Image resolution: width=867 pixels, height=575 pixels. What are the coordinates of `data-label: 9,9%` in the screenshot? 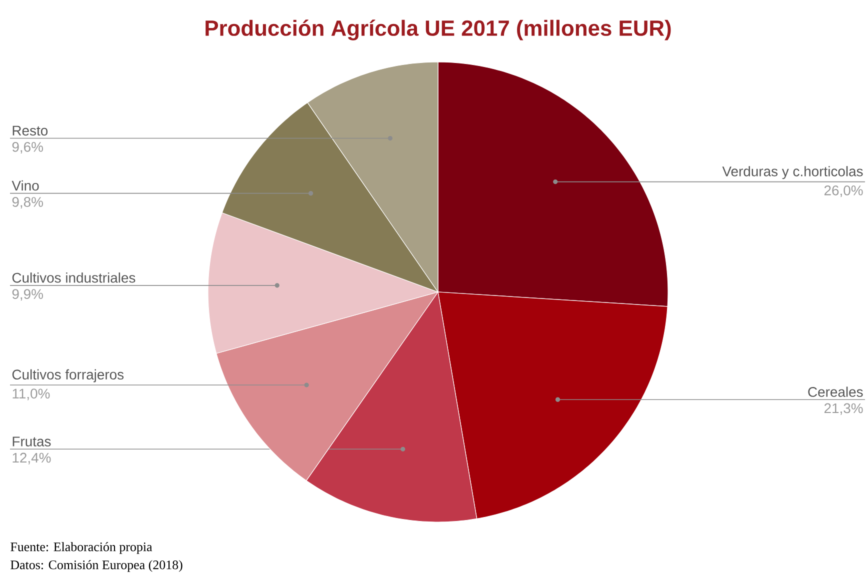 It's located at (27, 295).